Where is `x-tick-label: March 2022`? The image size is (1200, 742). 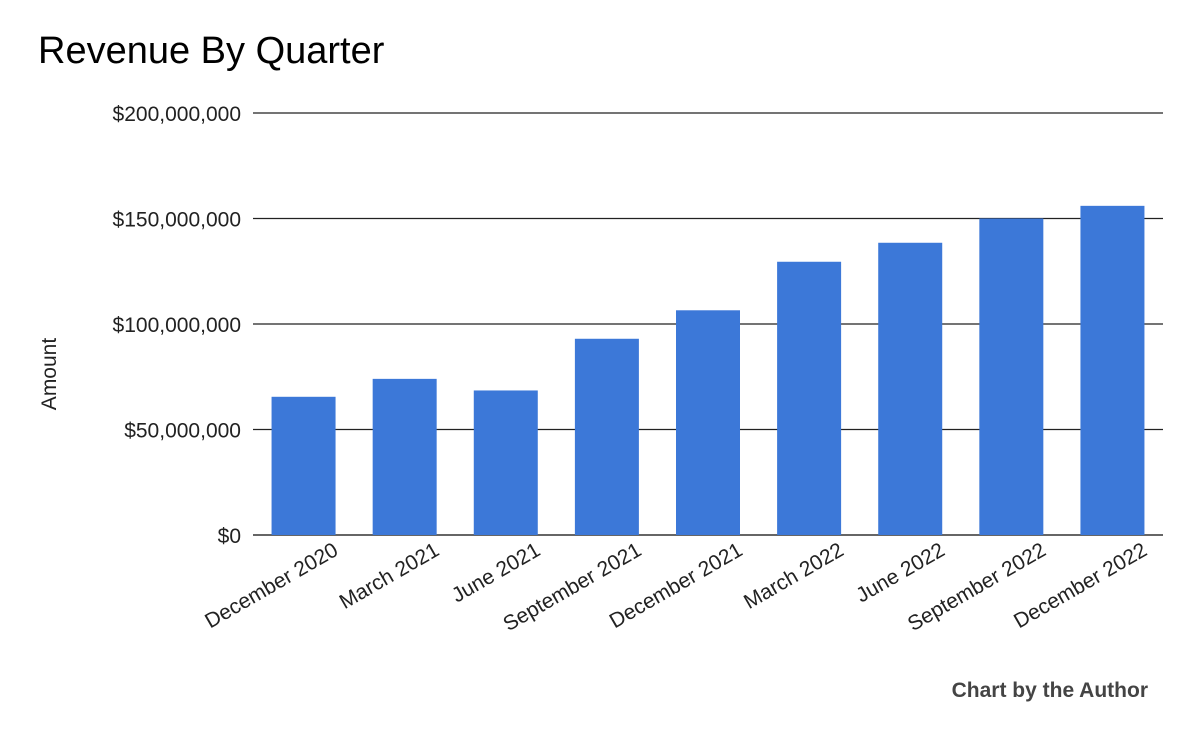
x-tick-label: March 2022 is located at coordinates (794, 575).